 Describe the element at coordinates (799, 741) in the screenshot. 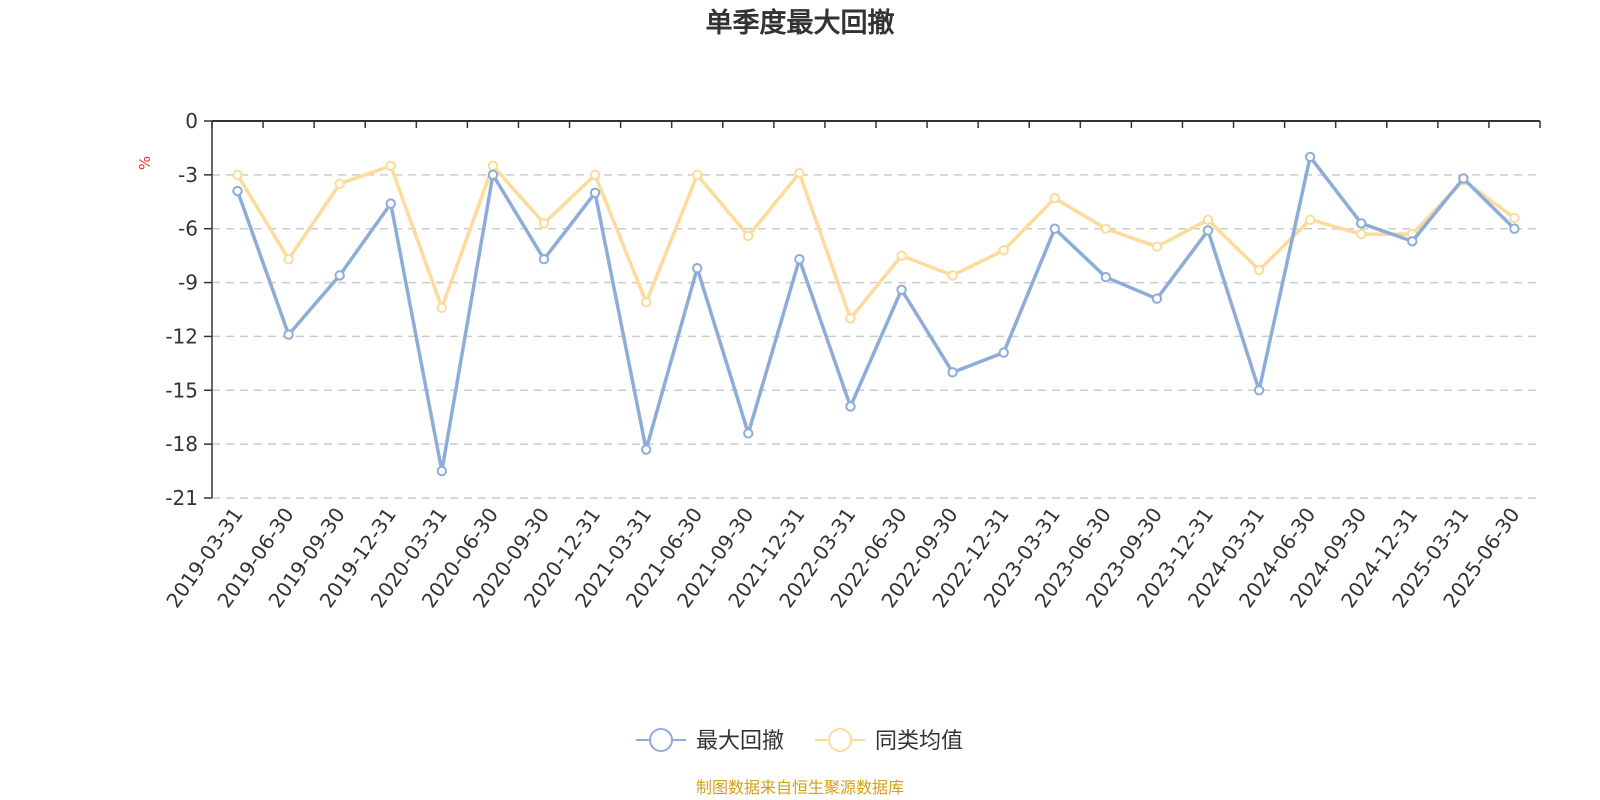

I see `legend: 最大回撤 同类均值` at that location.